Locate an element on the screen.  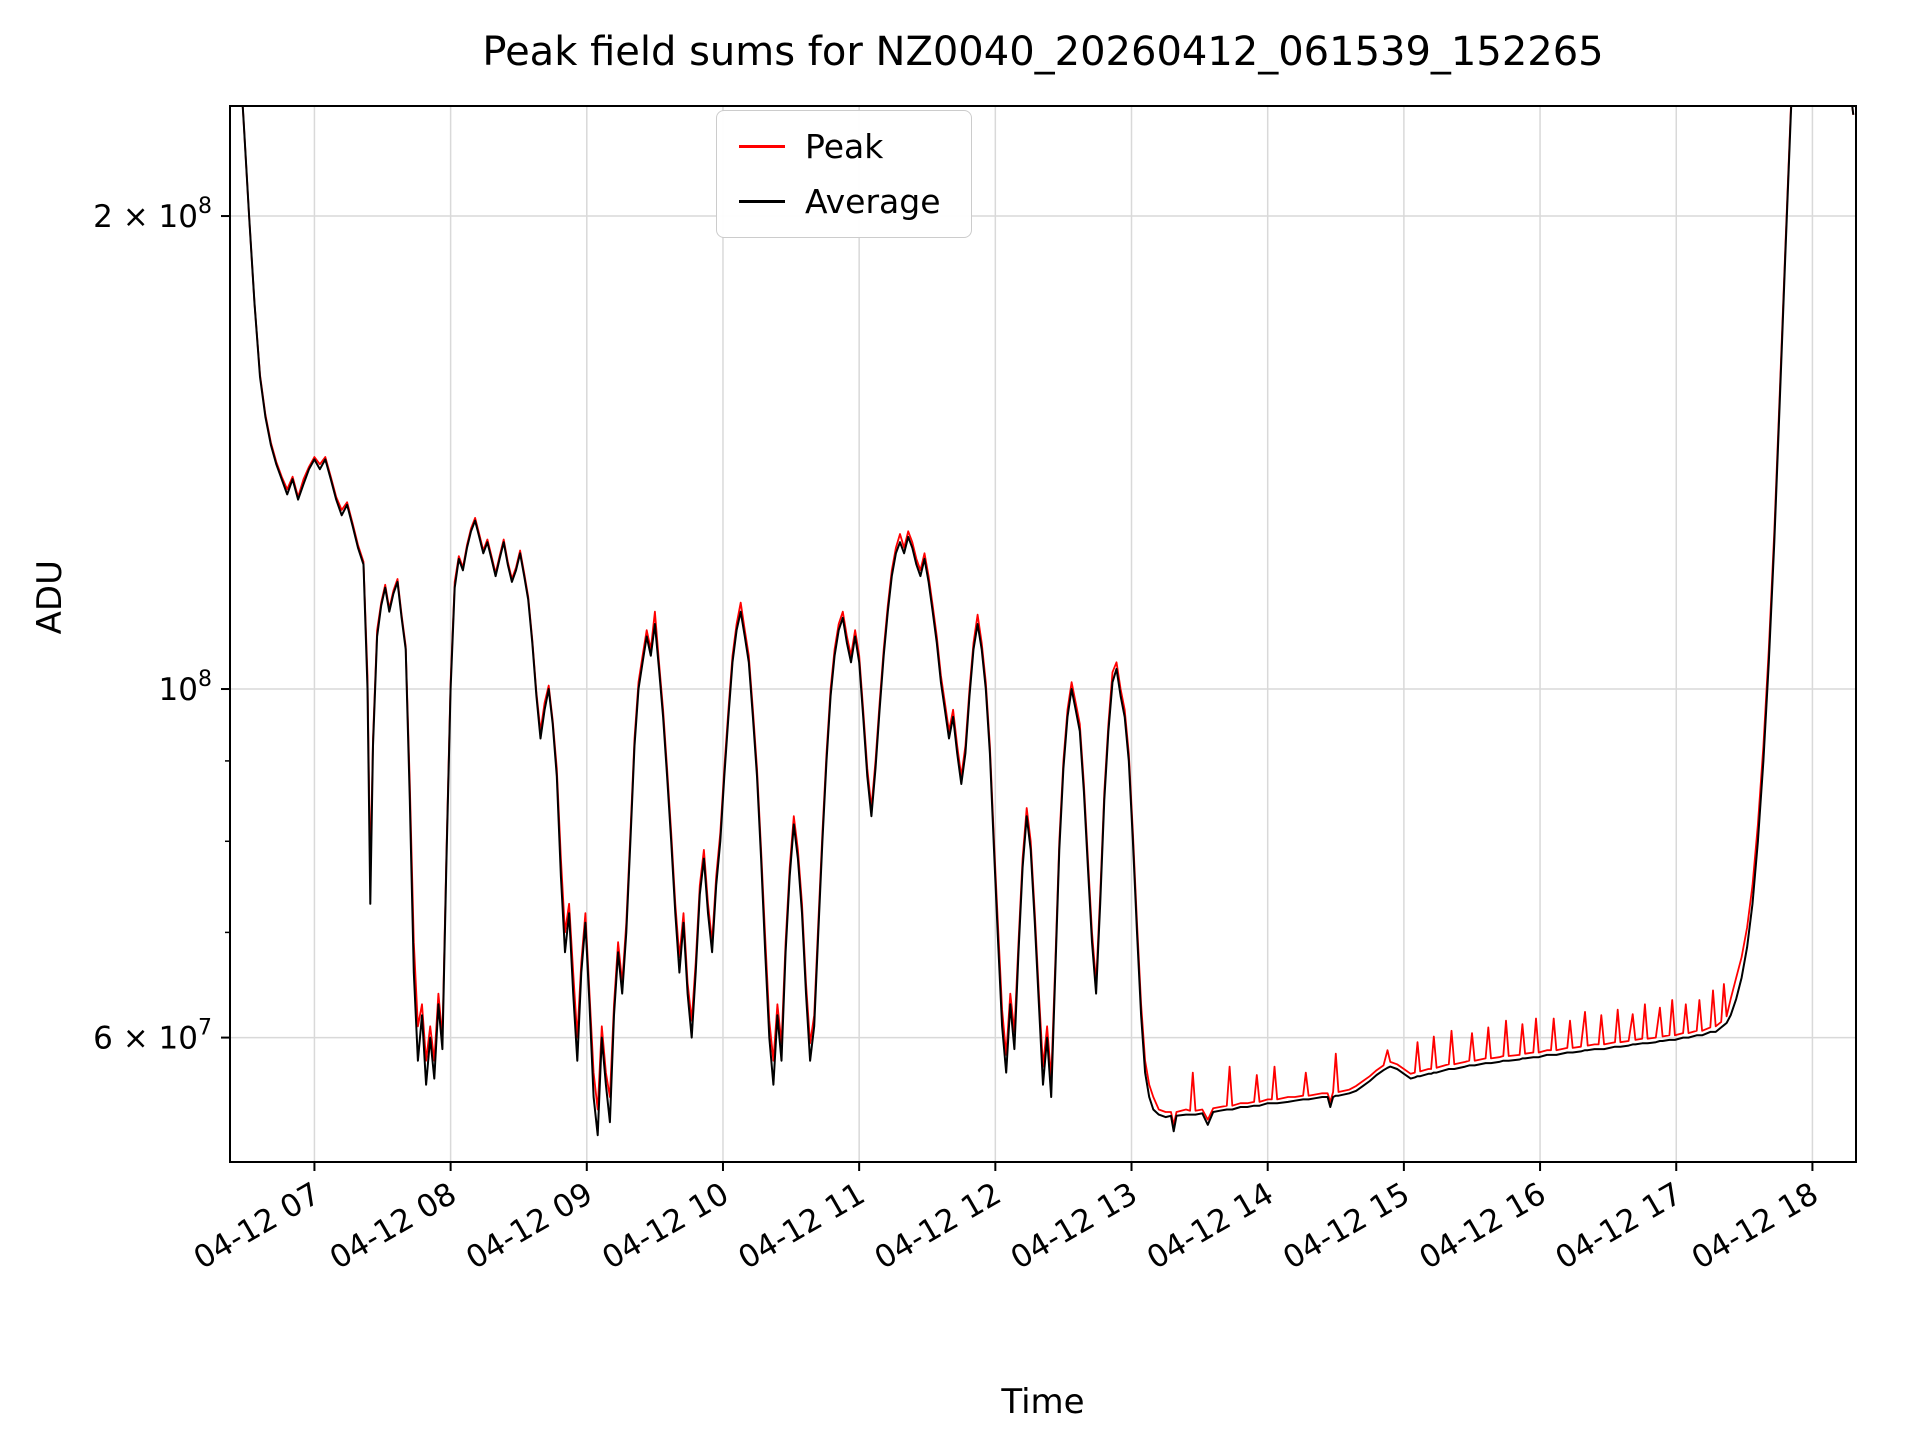
y-tick-label: 6 × 107 is located at coordinates (152, 1036).